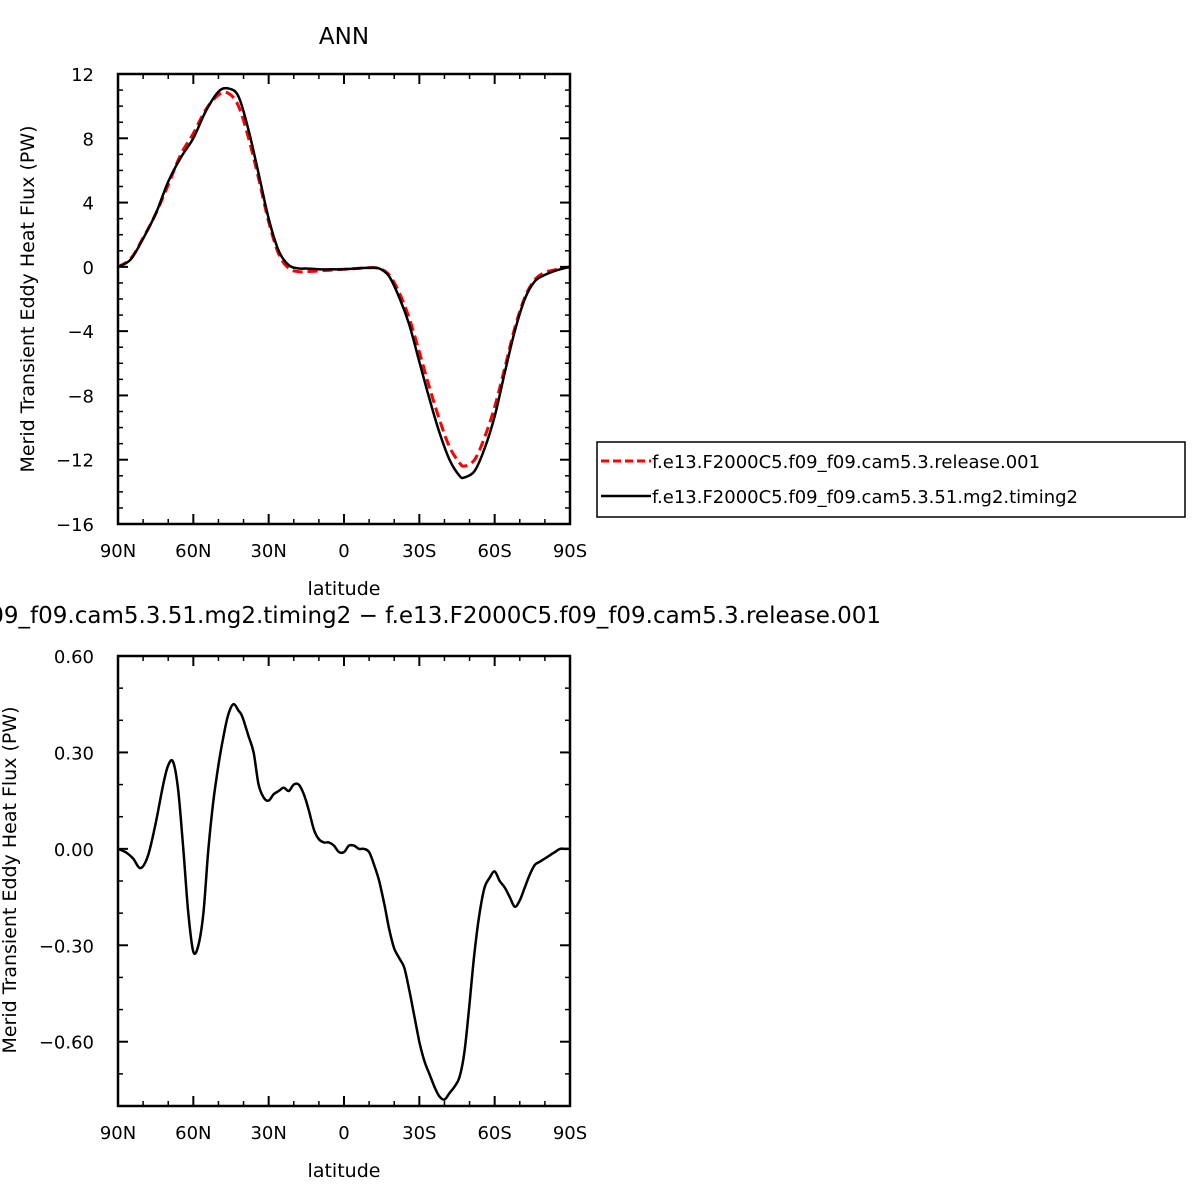 Image resolution: width=1202 pixels, height=1202 pixels. I want to click on top-panel-xtick-label: 30S, so click(419, 551).